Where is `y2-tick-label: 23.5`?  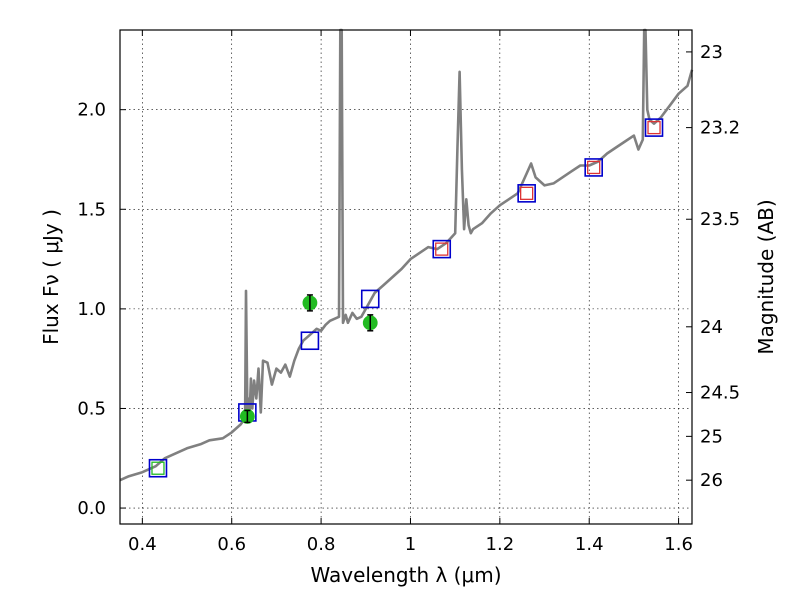 y2-tick-label: 23.5 is located at coordinates (720, 219).